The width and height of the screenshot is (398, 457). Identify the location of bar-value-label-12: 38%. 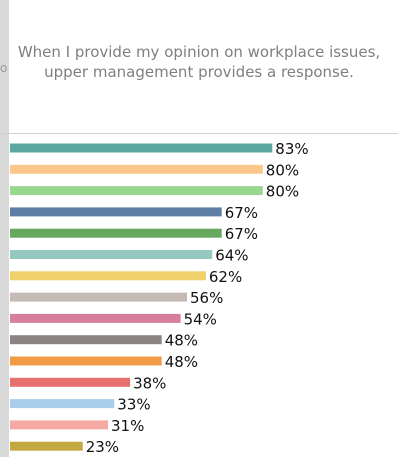
(149, 383).